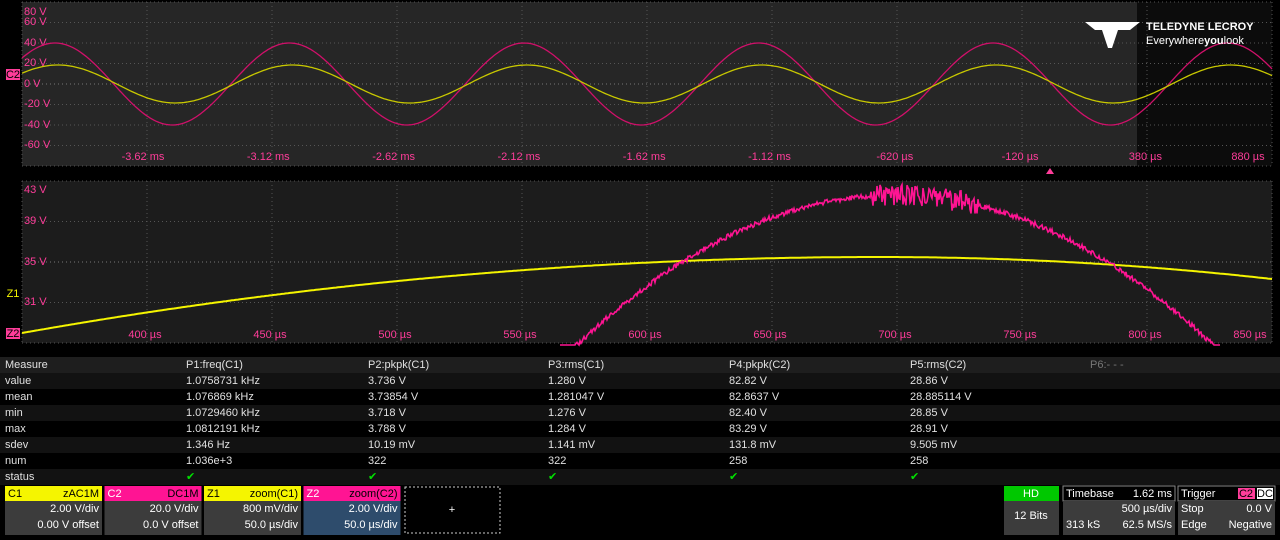  I want to click on trigger-mode: Stop, so click(1192, 509).